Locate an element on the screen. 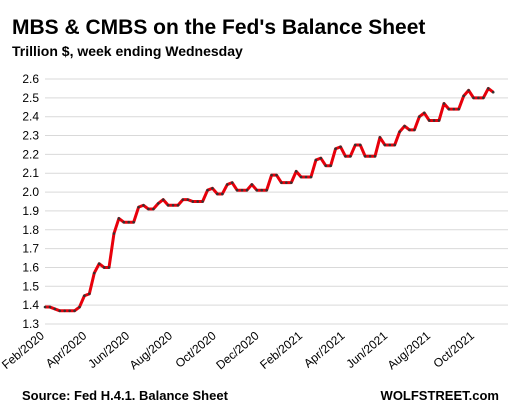 The height and width of the screenshot is (415, 515). credit-label: WOLFSTREET.com is located at coordinates (440, 395).